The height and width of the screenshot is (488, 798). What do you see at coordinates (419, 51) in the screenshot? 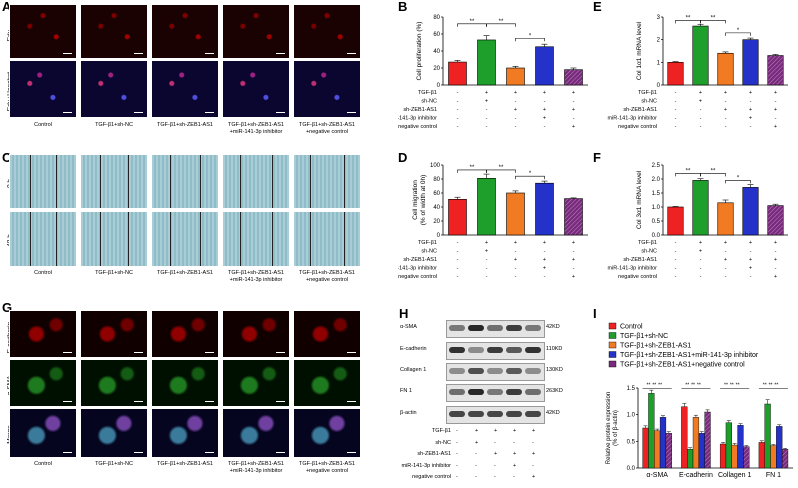
I see `y-axis-label: Cell proliferation (%)` at bounding box center [419, 51].